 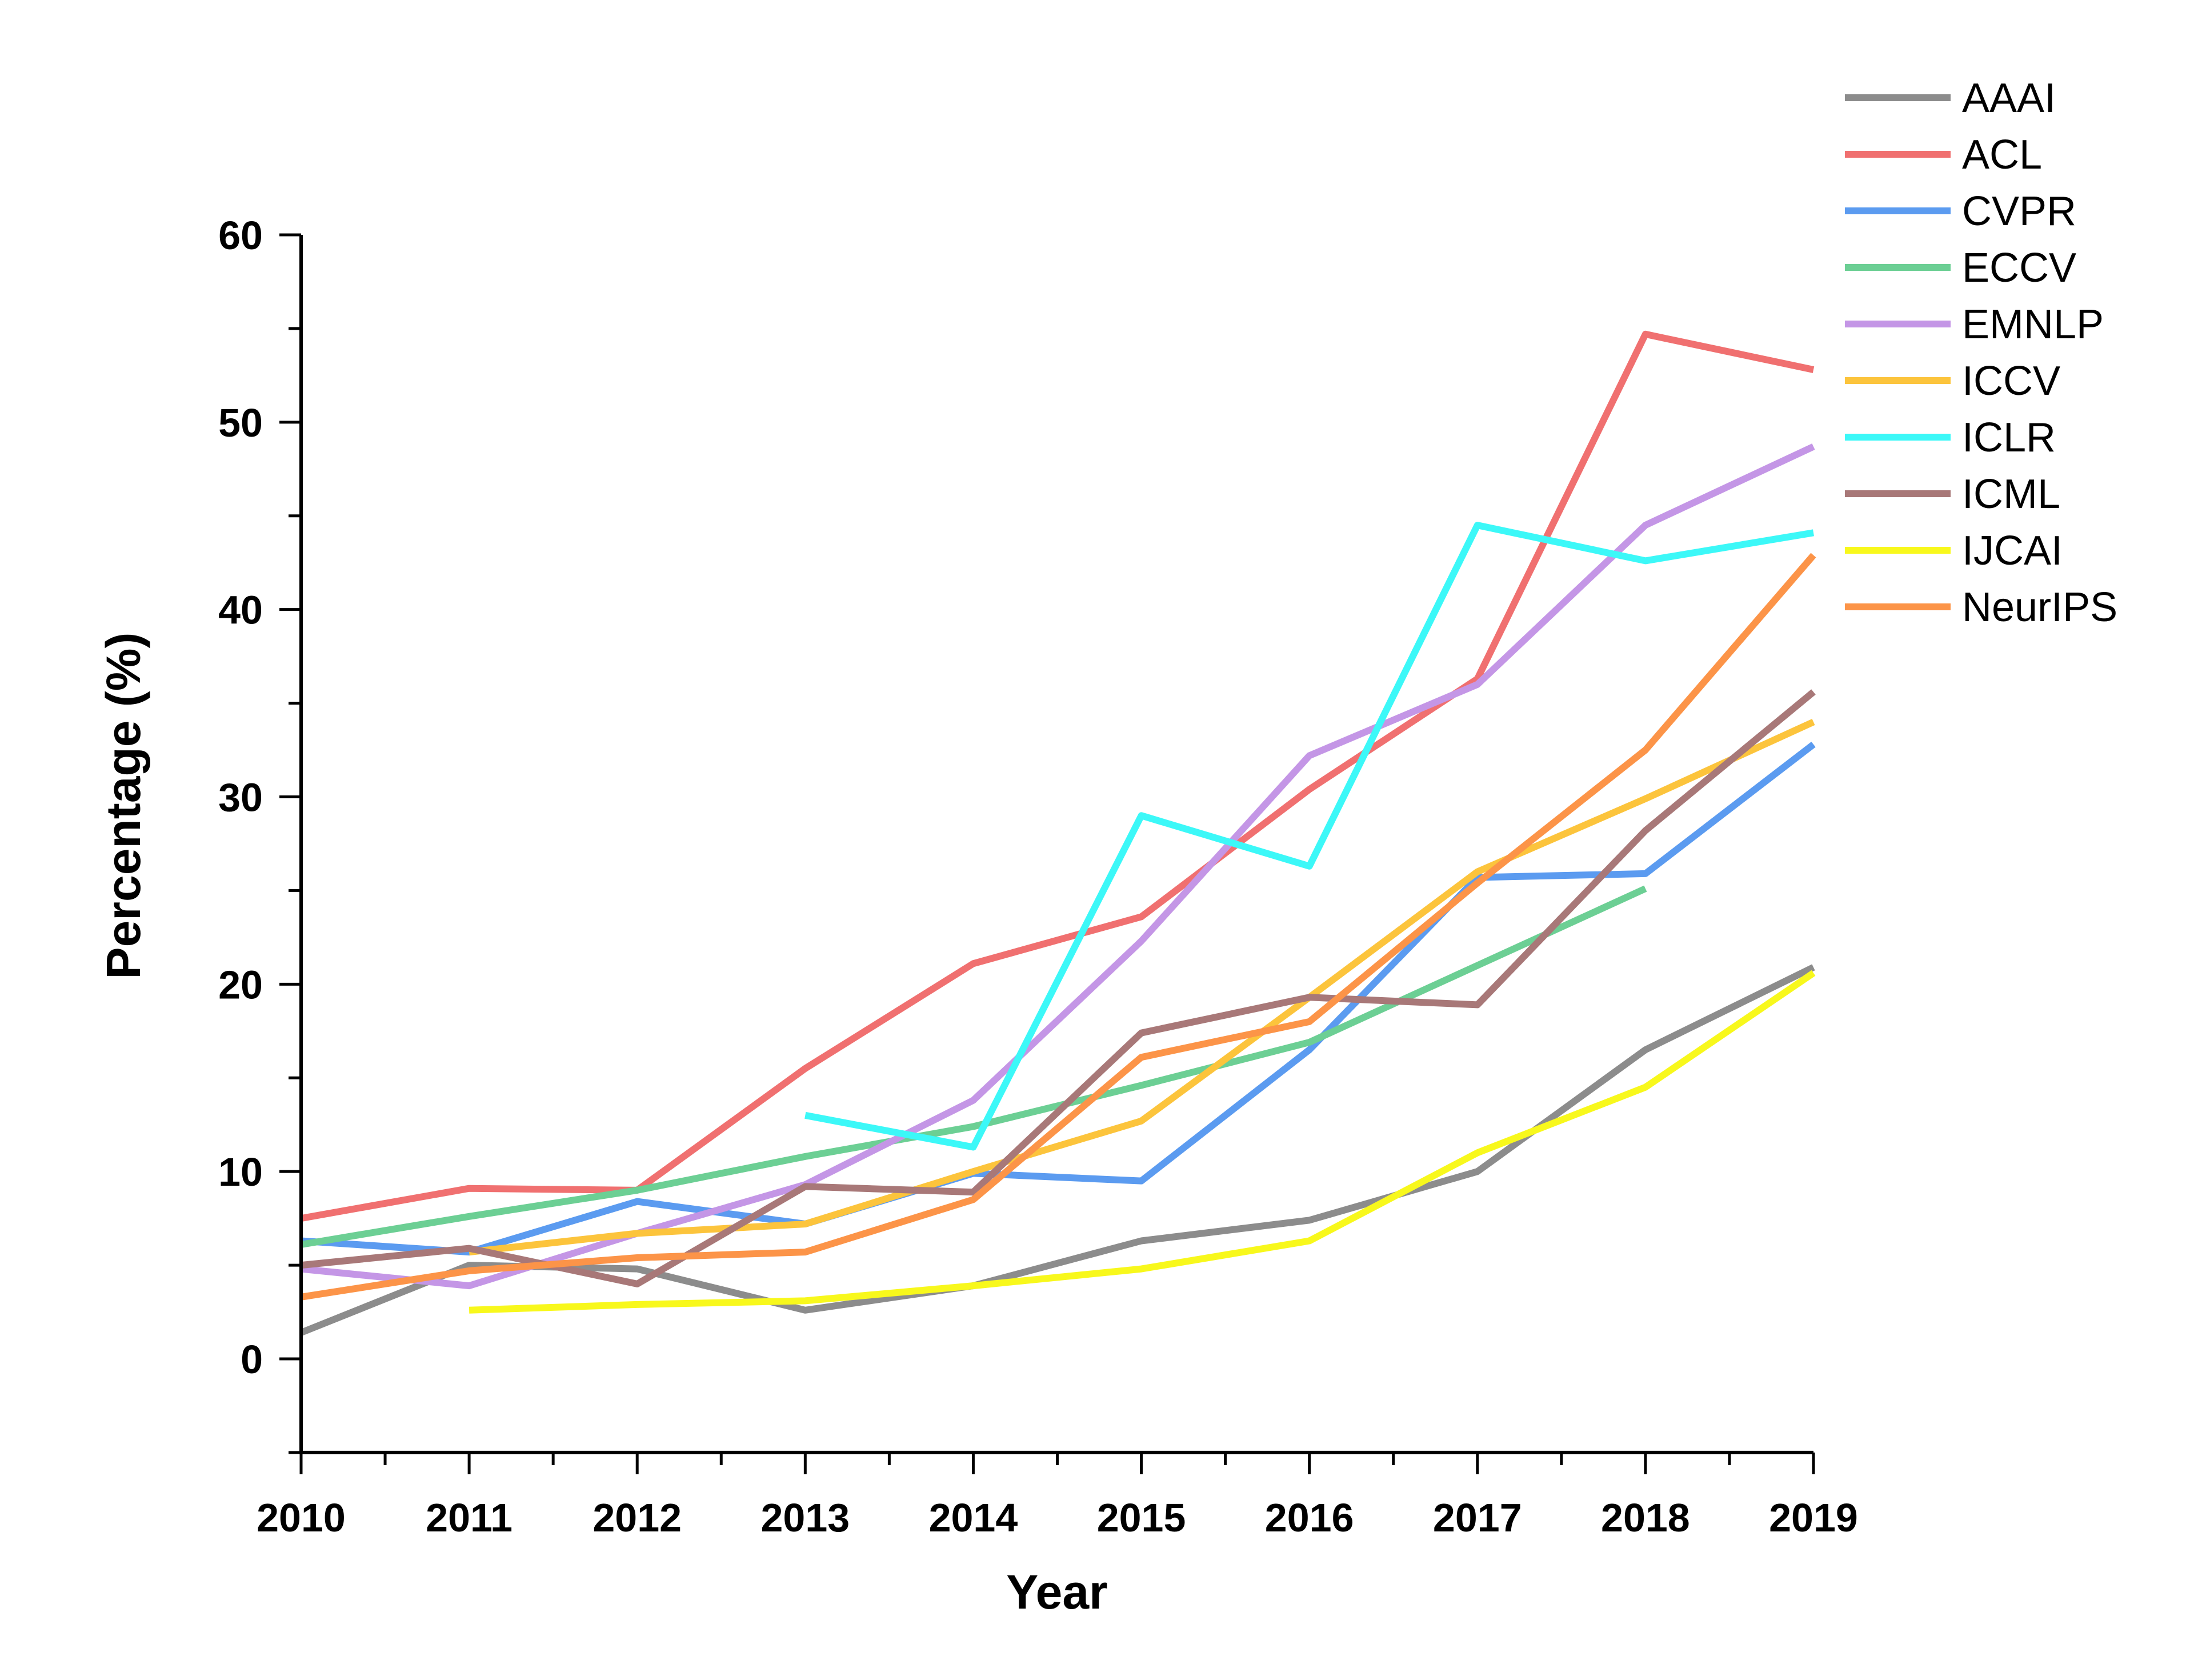 What do you see at coordinates (2011, 494) in the screenshot?
I see `legend-label-icml: ICML` at bounding box center [2011, 494].